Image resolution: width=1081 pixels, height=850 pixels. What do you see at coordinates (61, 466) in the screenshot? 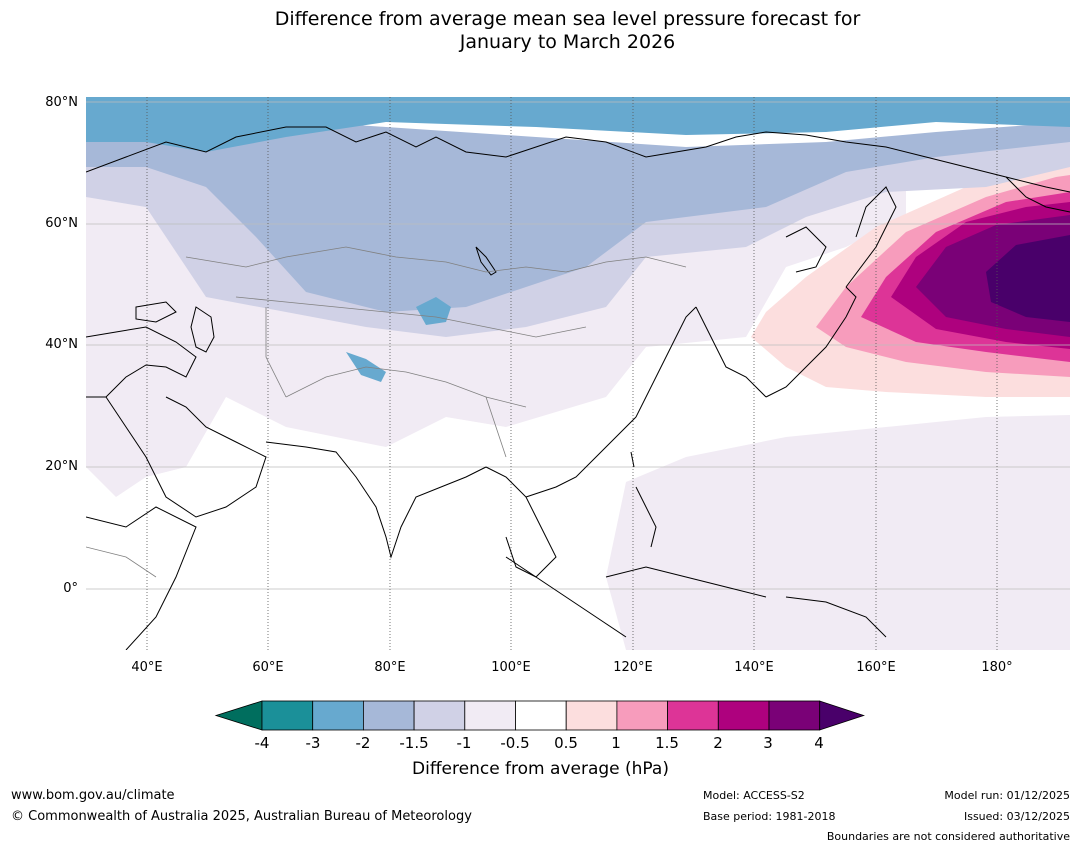
I see `lat-label-20n: 20°N` at bounding box center [61, 466].